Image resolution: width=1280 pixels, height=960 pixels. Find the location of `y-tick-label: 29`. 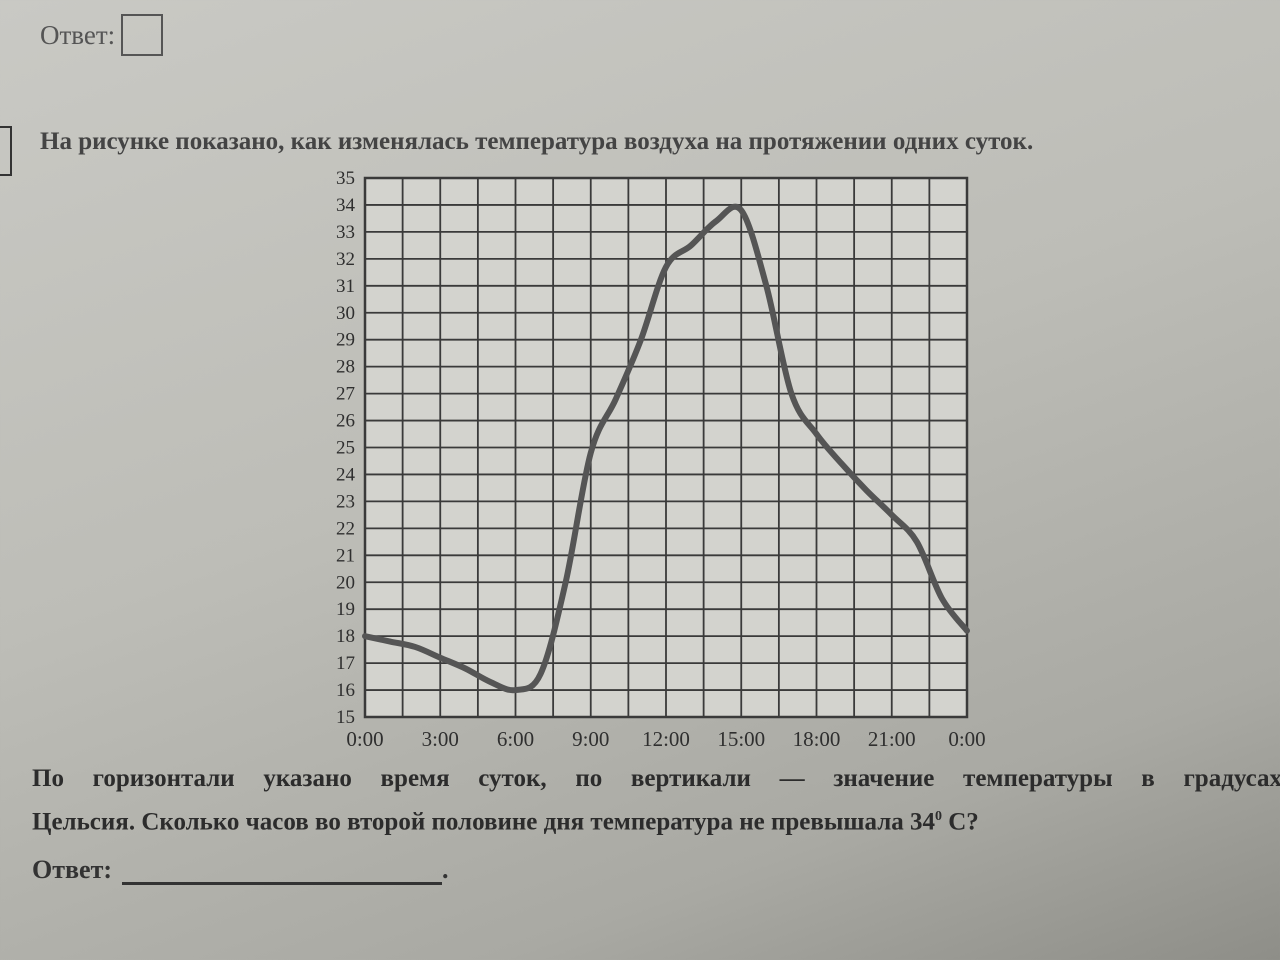

y-tick-label: 29 is located at coordinates (345, 340).